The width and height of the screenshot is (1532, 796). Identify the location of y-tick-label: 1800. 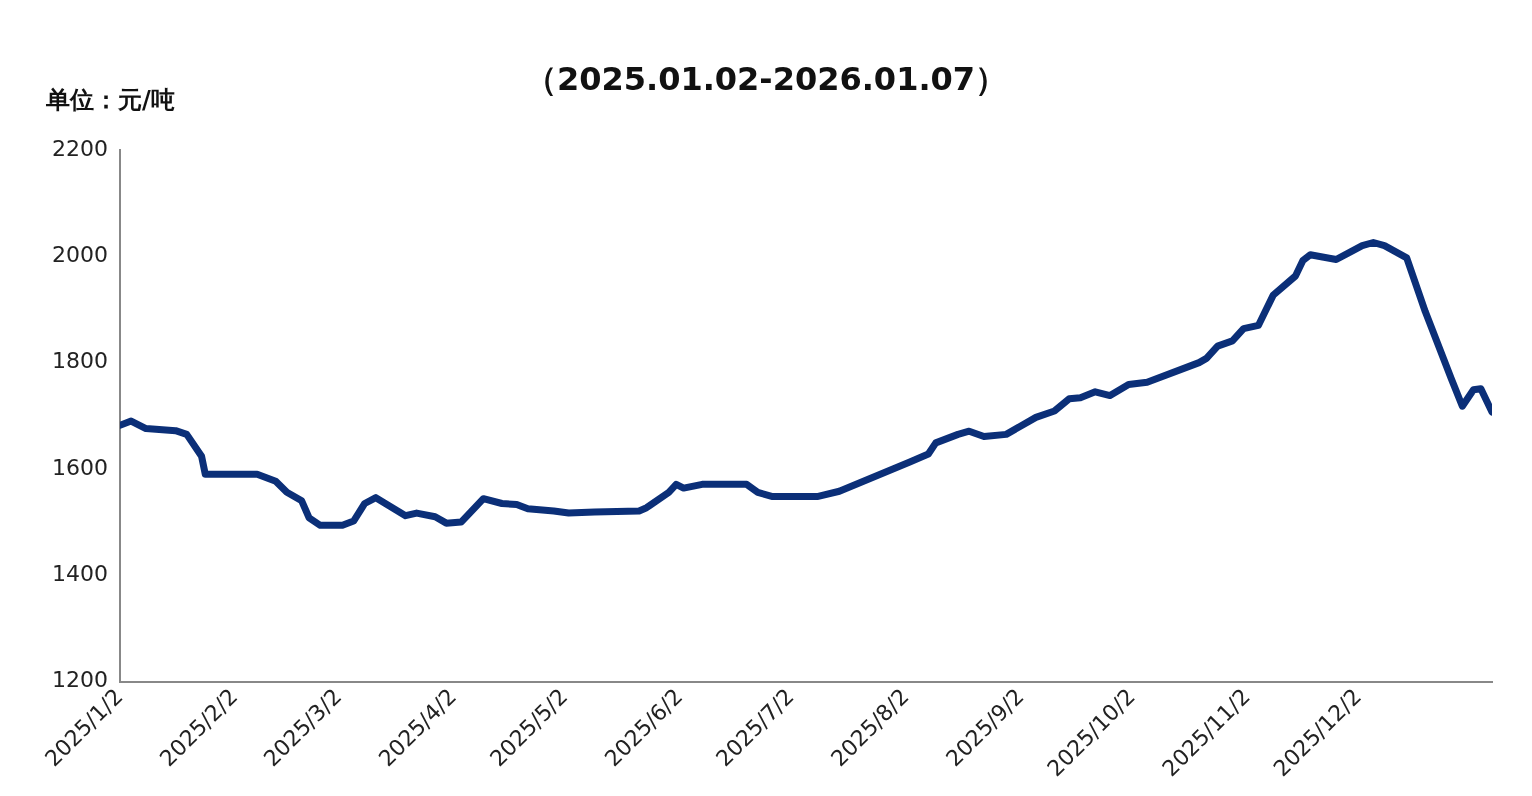
(79, 361).